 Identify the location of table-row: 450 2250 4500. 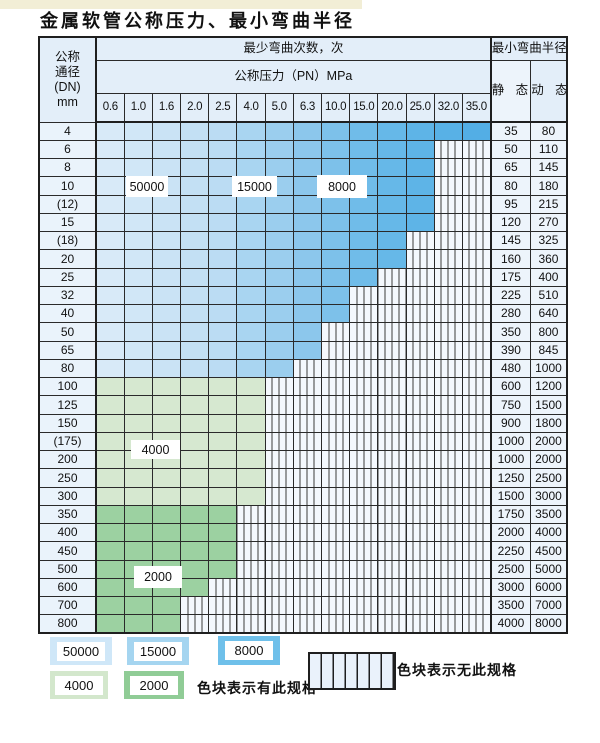
(303, 551).